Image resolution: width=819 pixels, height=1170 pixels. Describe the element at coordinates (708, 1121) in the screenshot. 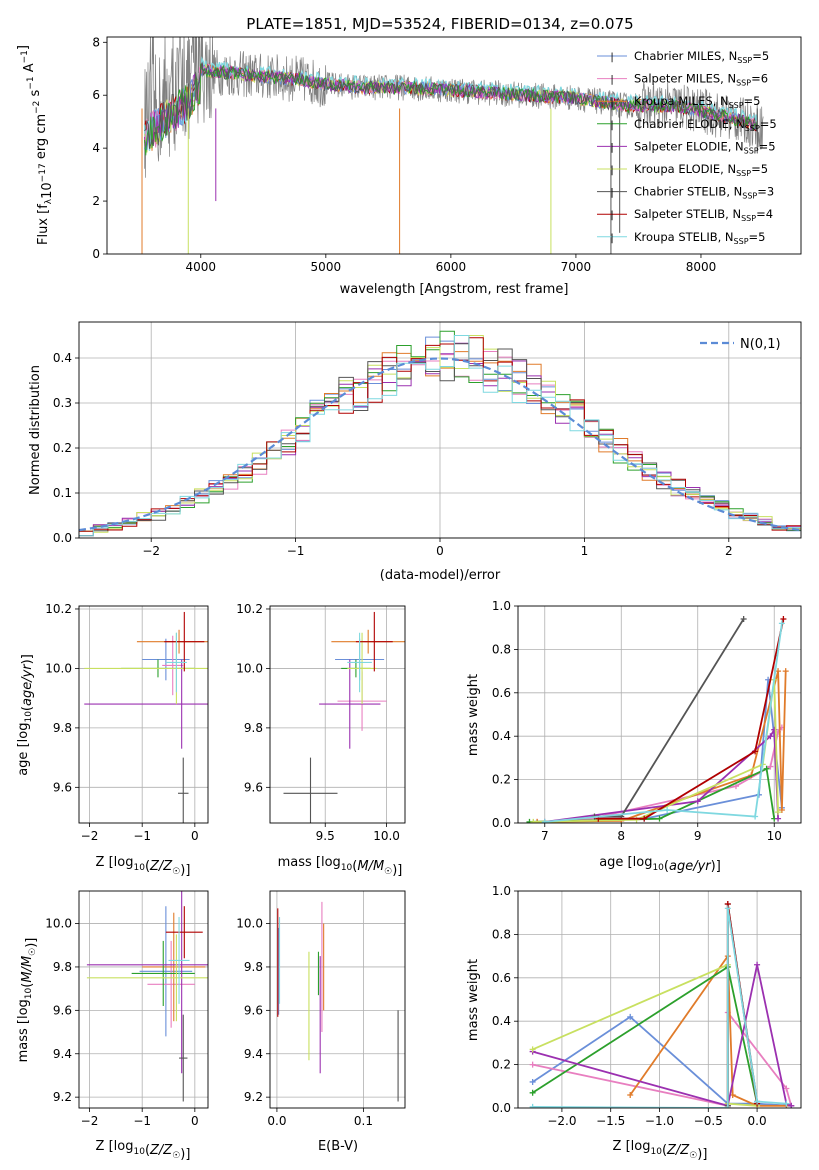

I see `x-tick-label: −0.5` at that location.